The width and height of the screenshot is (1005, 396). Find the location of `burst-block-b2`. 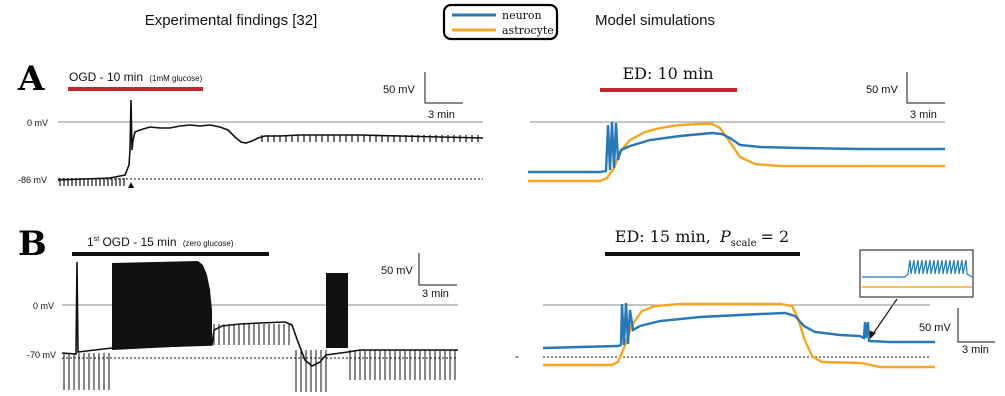

burst-block-b2 is located at coordinates (337, 310).